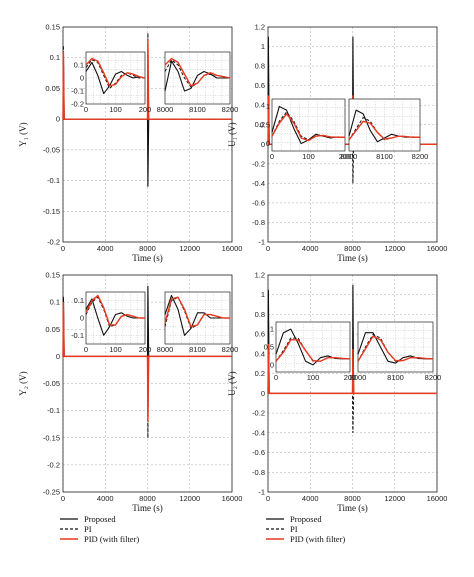  What do you see at coordinates (260, 353) in the screenshot?
I see `y-tick-label: 0.4` at bounding box center [260, 353].